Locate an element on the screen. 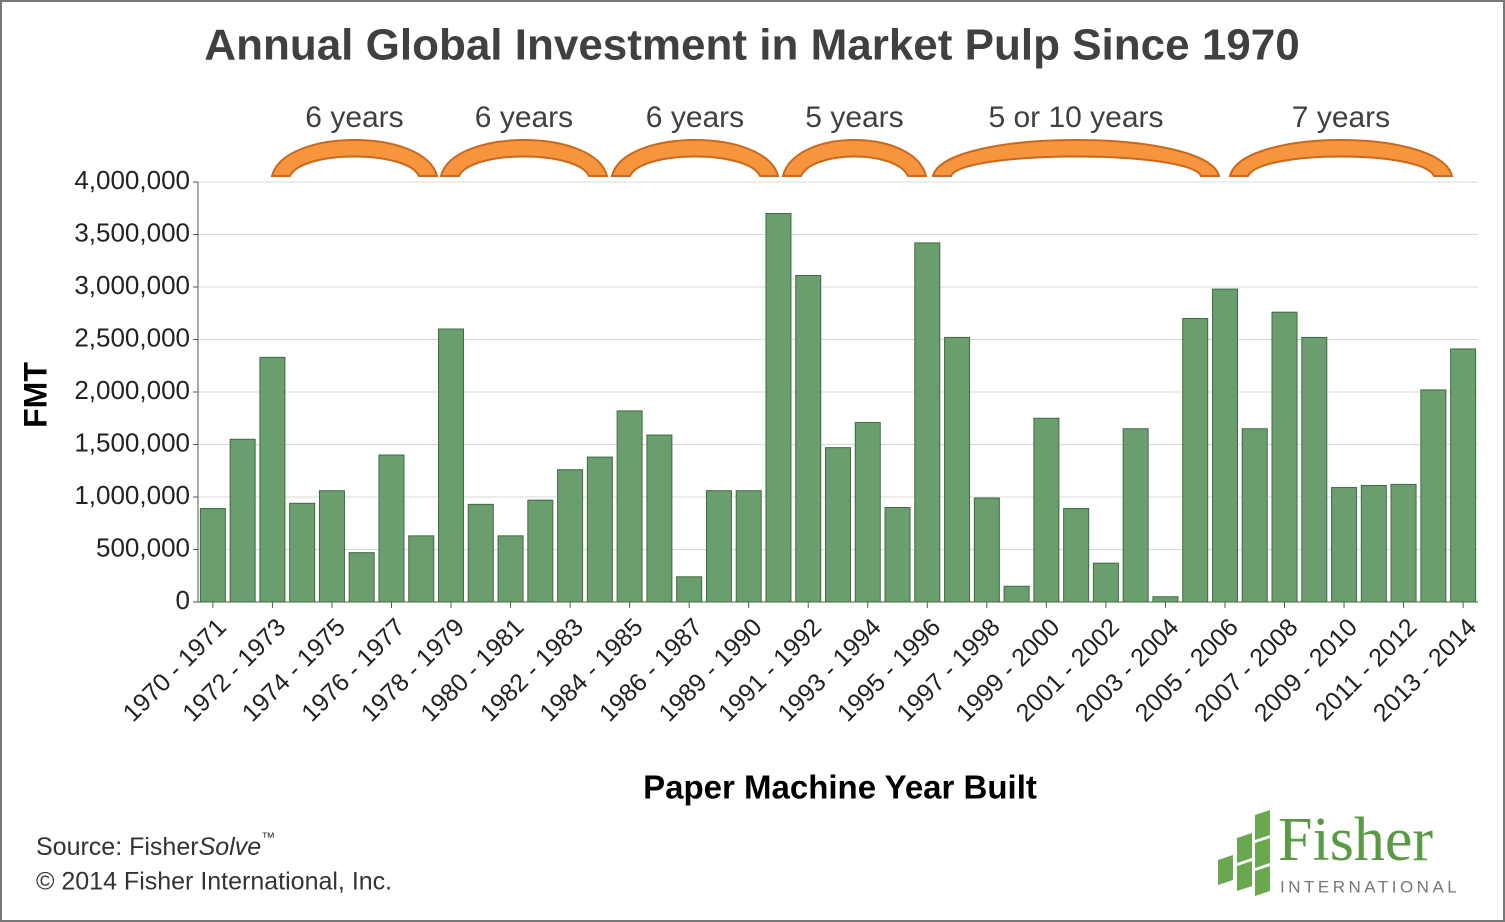 Image resolution: width=1505 pixels, height=922 pixels. y-tick-label: 1,000,000 is located at coordinates (132, 495).